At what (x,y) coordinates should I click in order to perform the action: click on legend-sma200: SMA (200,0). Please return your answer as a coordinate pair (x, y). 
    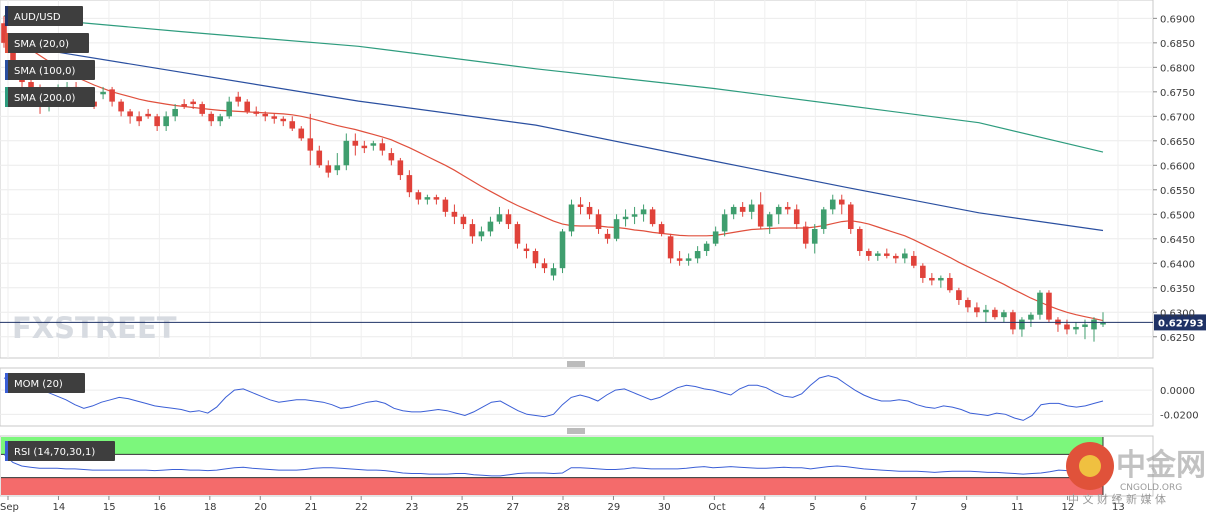
    Looking at the image, I should click on (50, 97).